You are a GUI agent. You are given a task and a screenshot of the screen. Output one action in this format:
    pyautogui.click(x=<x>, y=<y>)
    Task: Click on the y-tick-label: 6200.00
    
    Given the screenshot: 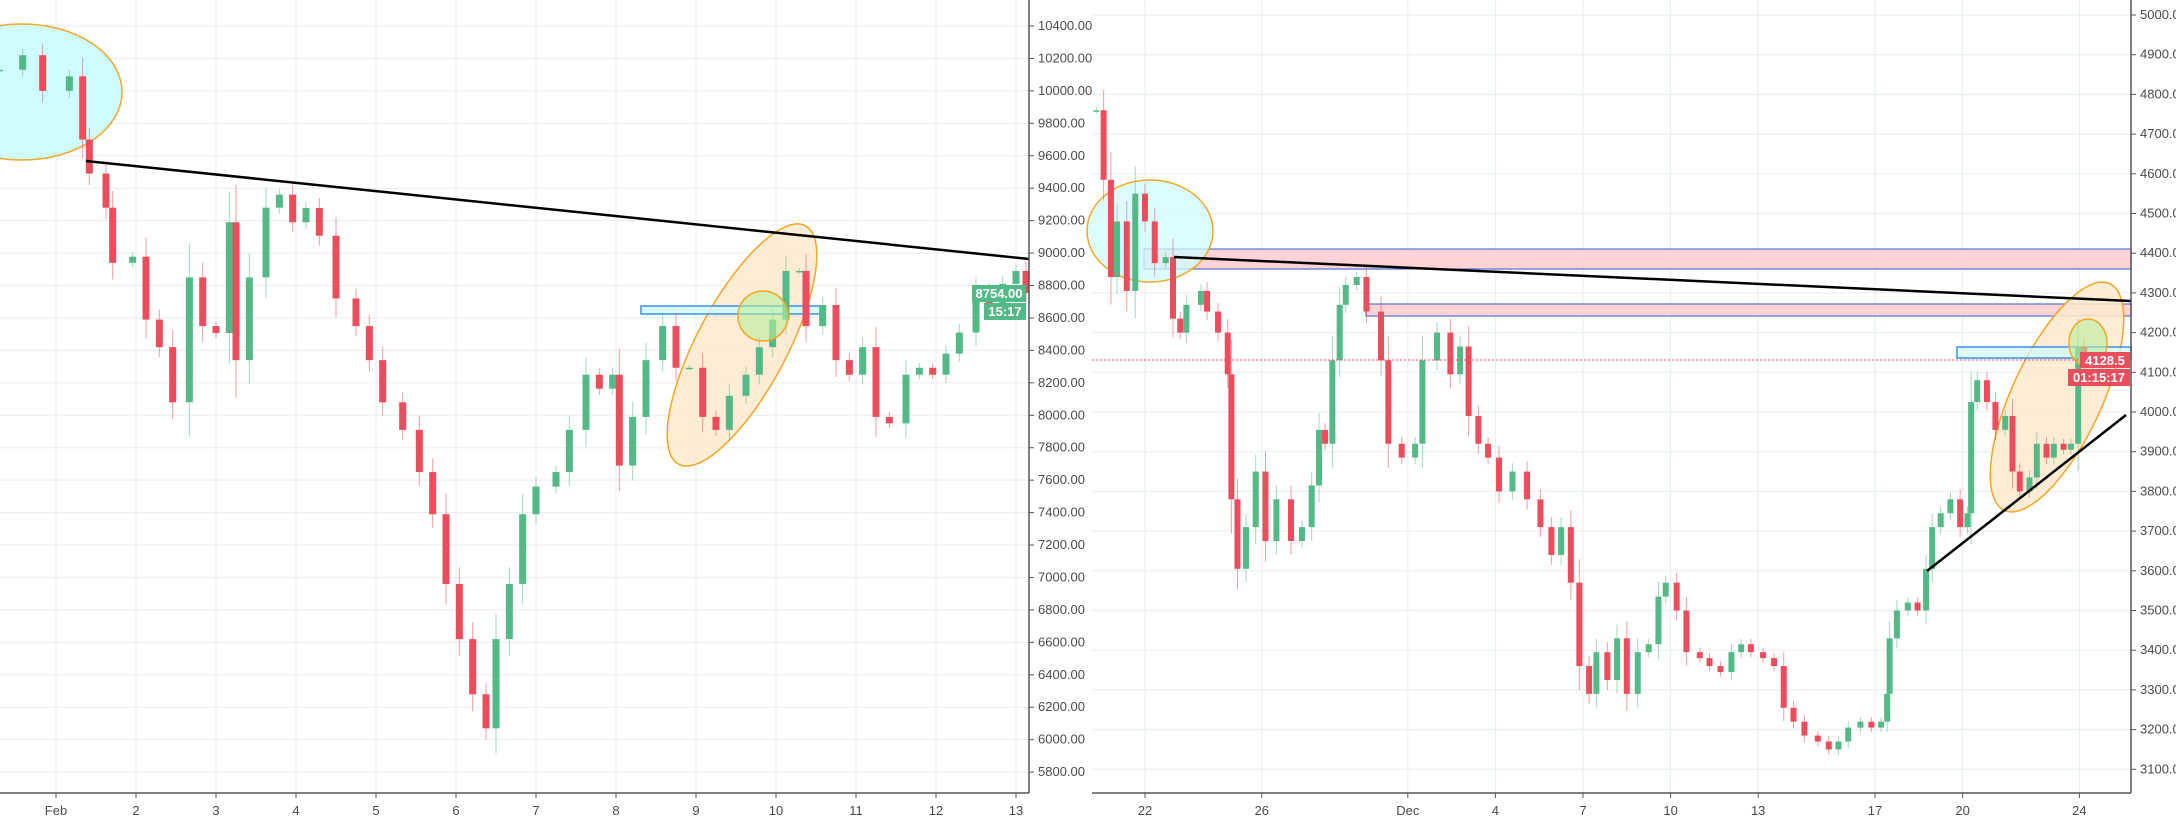 What is the action you would take?
    pyautogui.click(x=1061, y=706)
    